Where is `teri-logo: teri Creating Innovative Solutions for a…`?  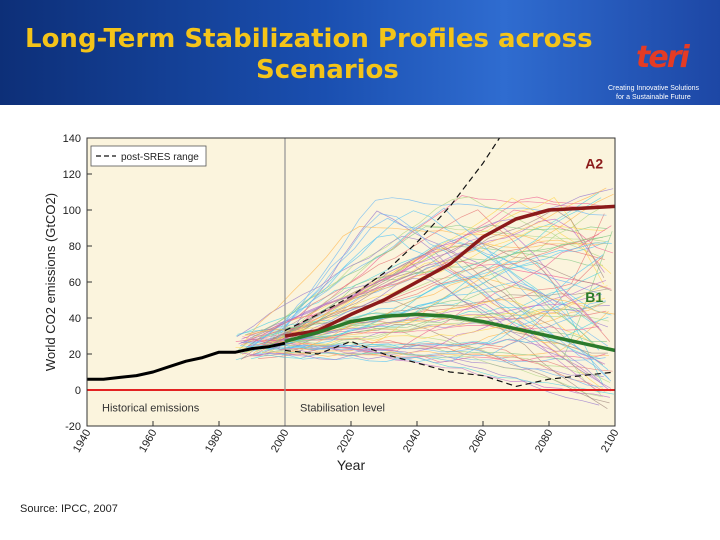
teri-logo: teri Creating Innovative Solutions for a… is located at coordinates (658, 71).